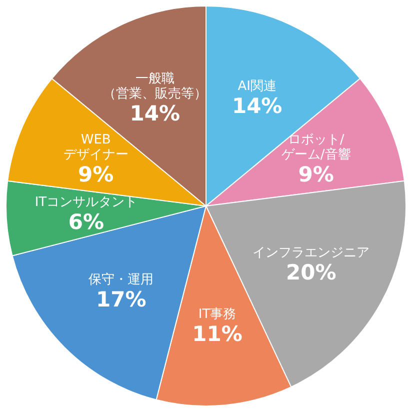 This screenshot has height=412, width=412. What do you see at coordinates (217, 334) in the screenshot?
I see `data-label: 11%` at bounding box center [217, 334].